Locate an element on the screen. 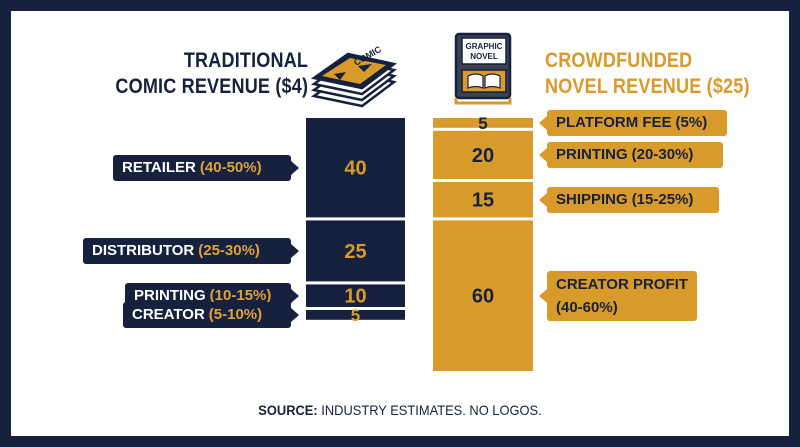 The image size is (800, 447). source-label: SOURCE: is located at coordinates (288, 410).